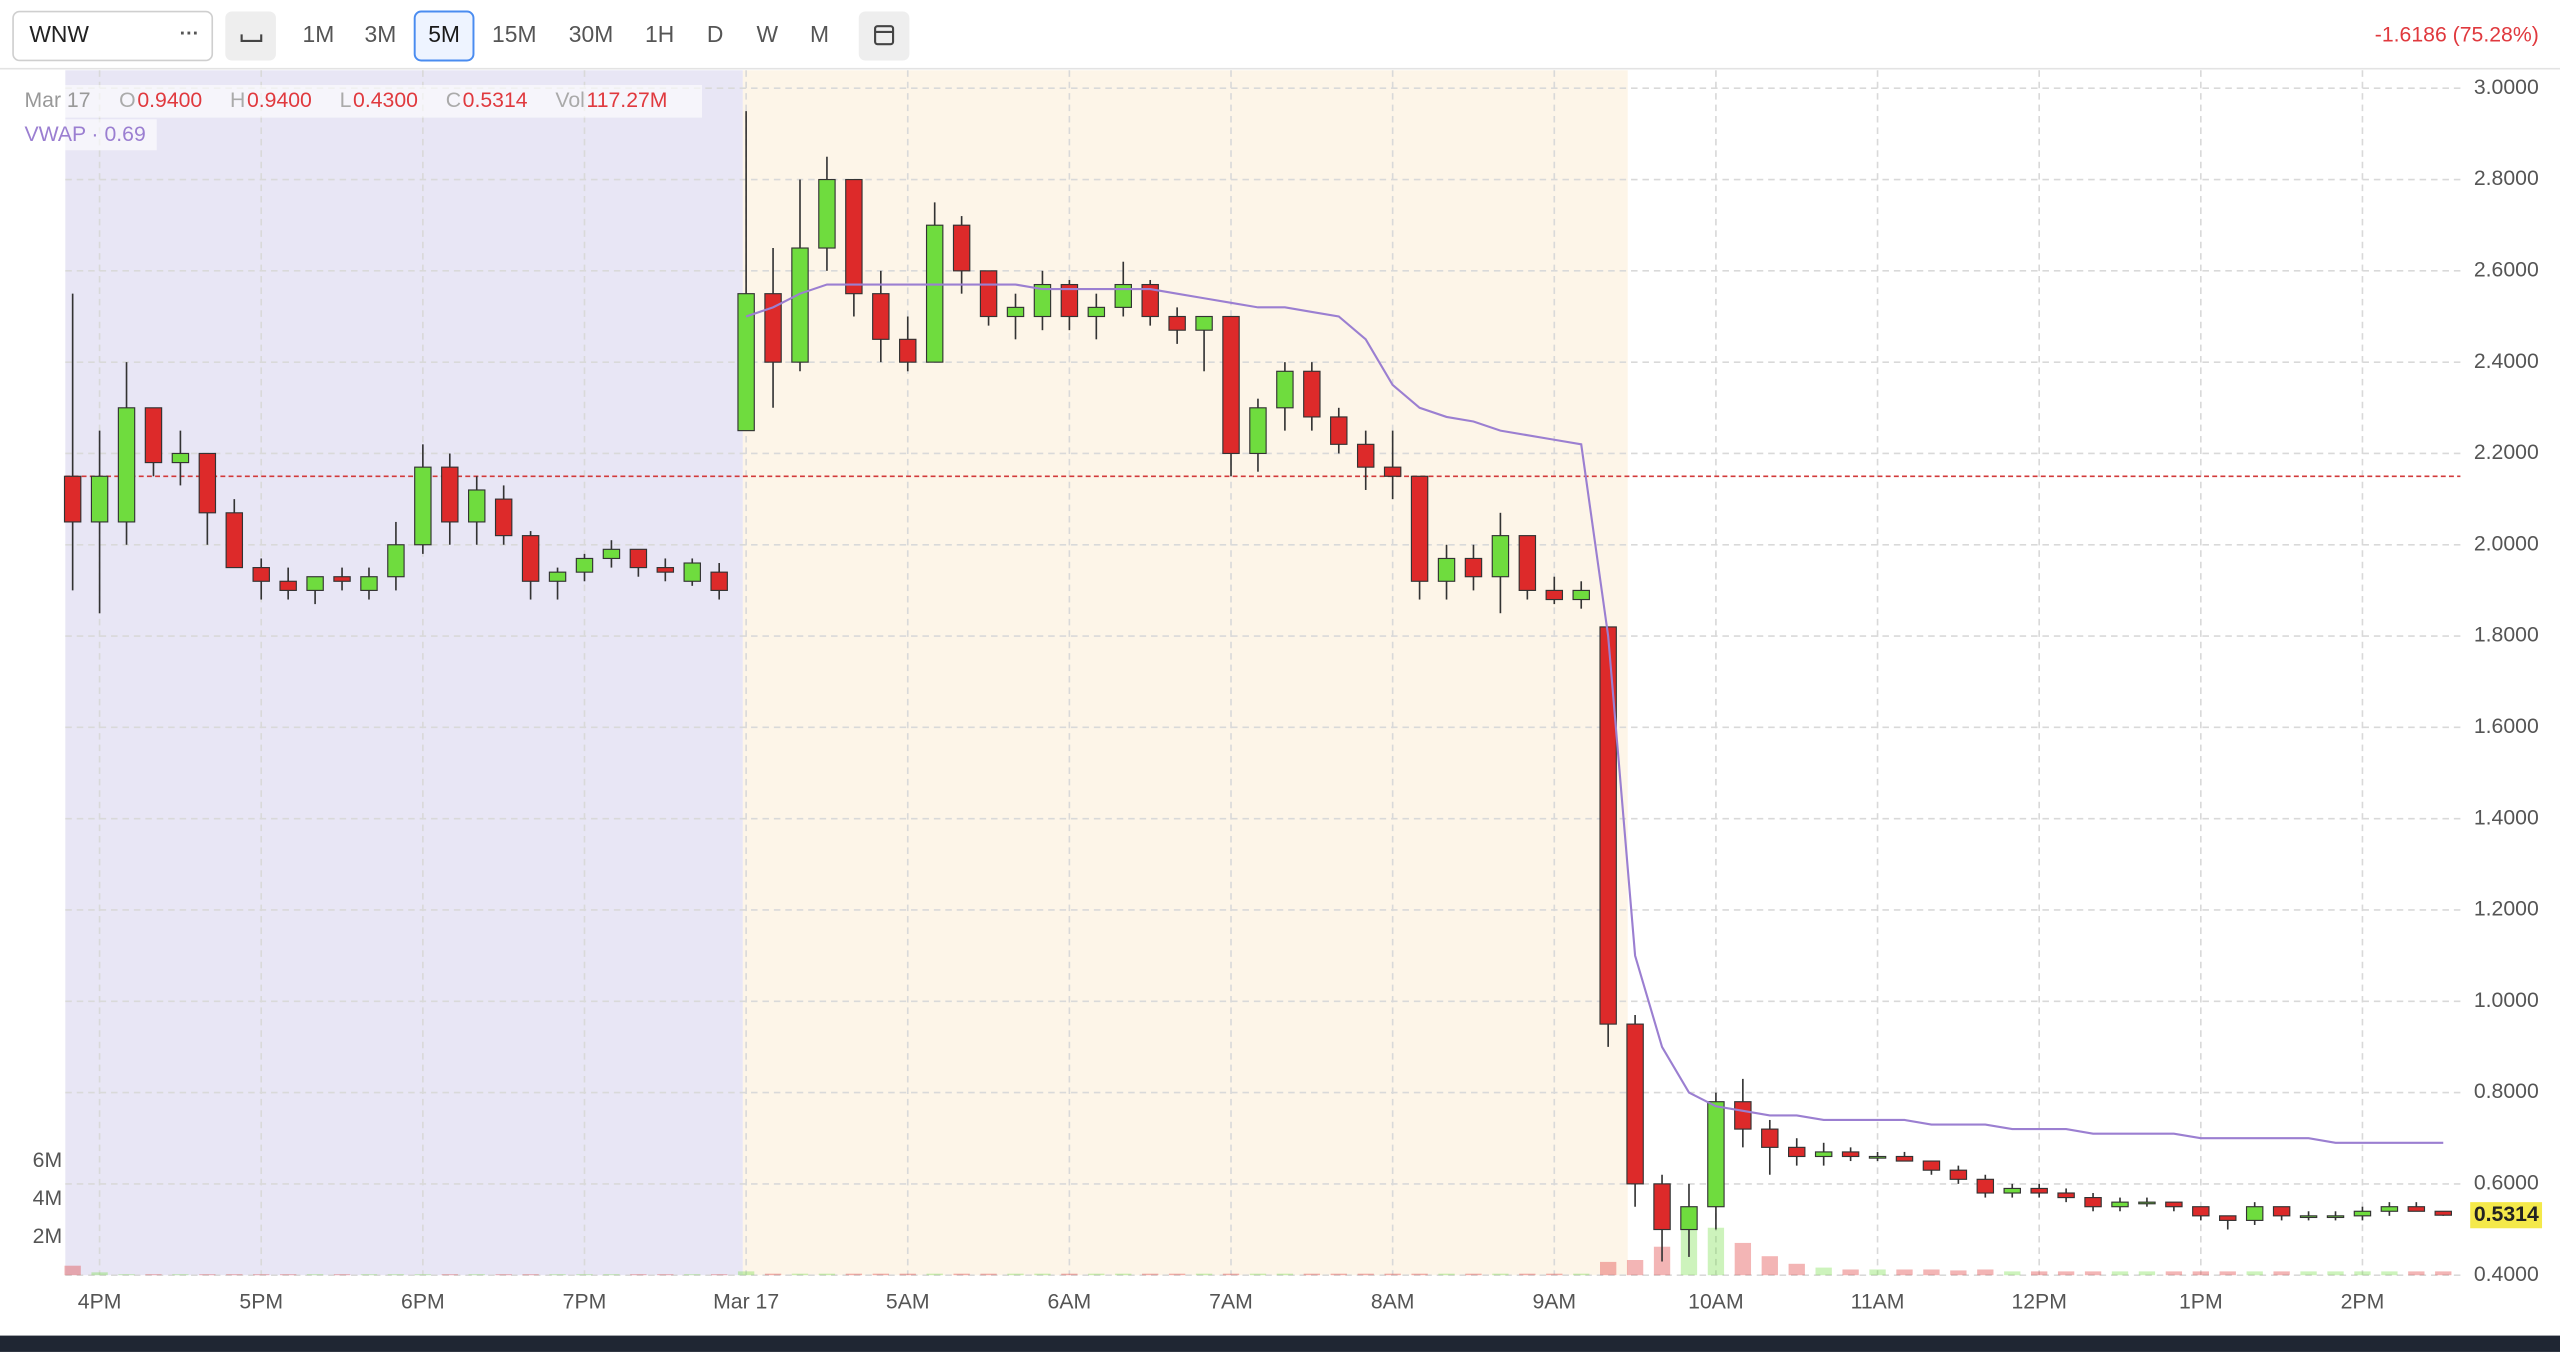 The image size is (2560, 1352). What do you see at coordinates (190, 34) in the screenshot?
I see `symbol-menu-icon: ···` at bounding box center [190, 34].